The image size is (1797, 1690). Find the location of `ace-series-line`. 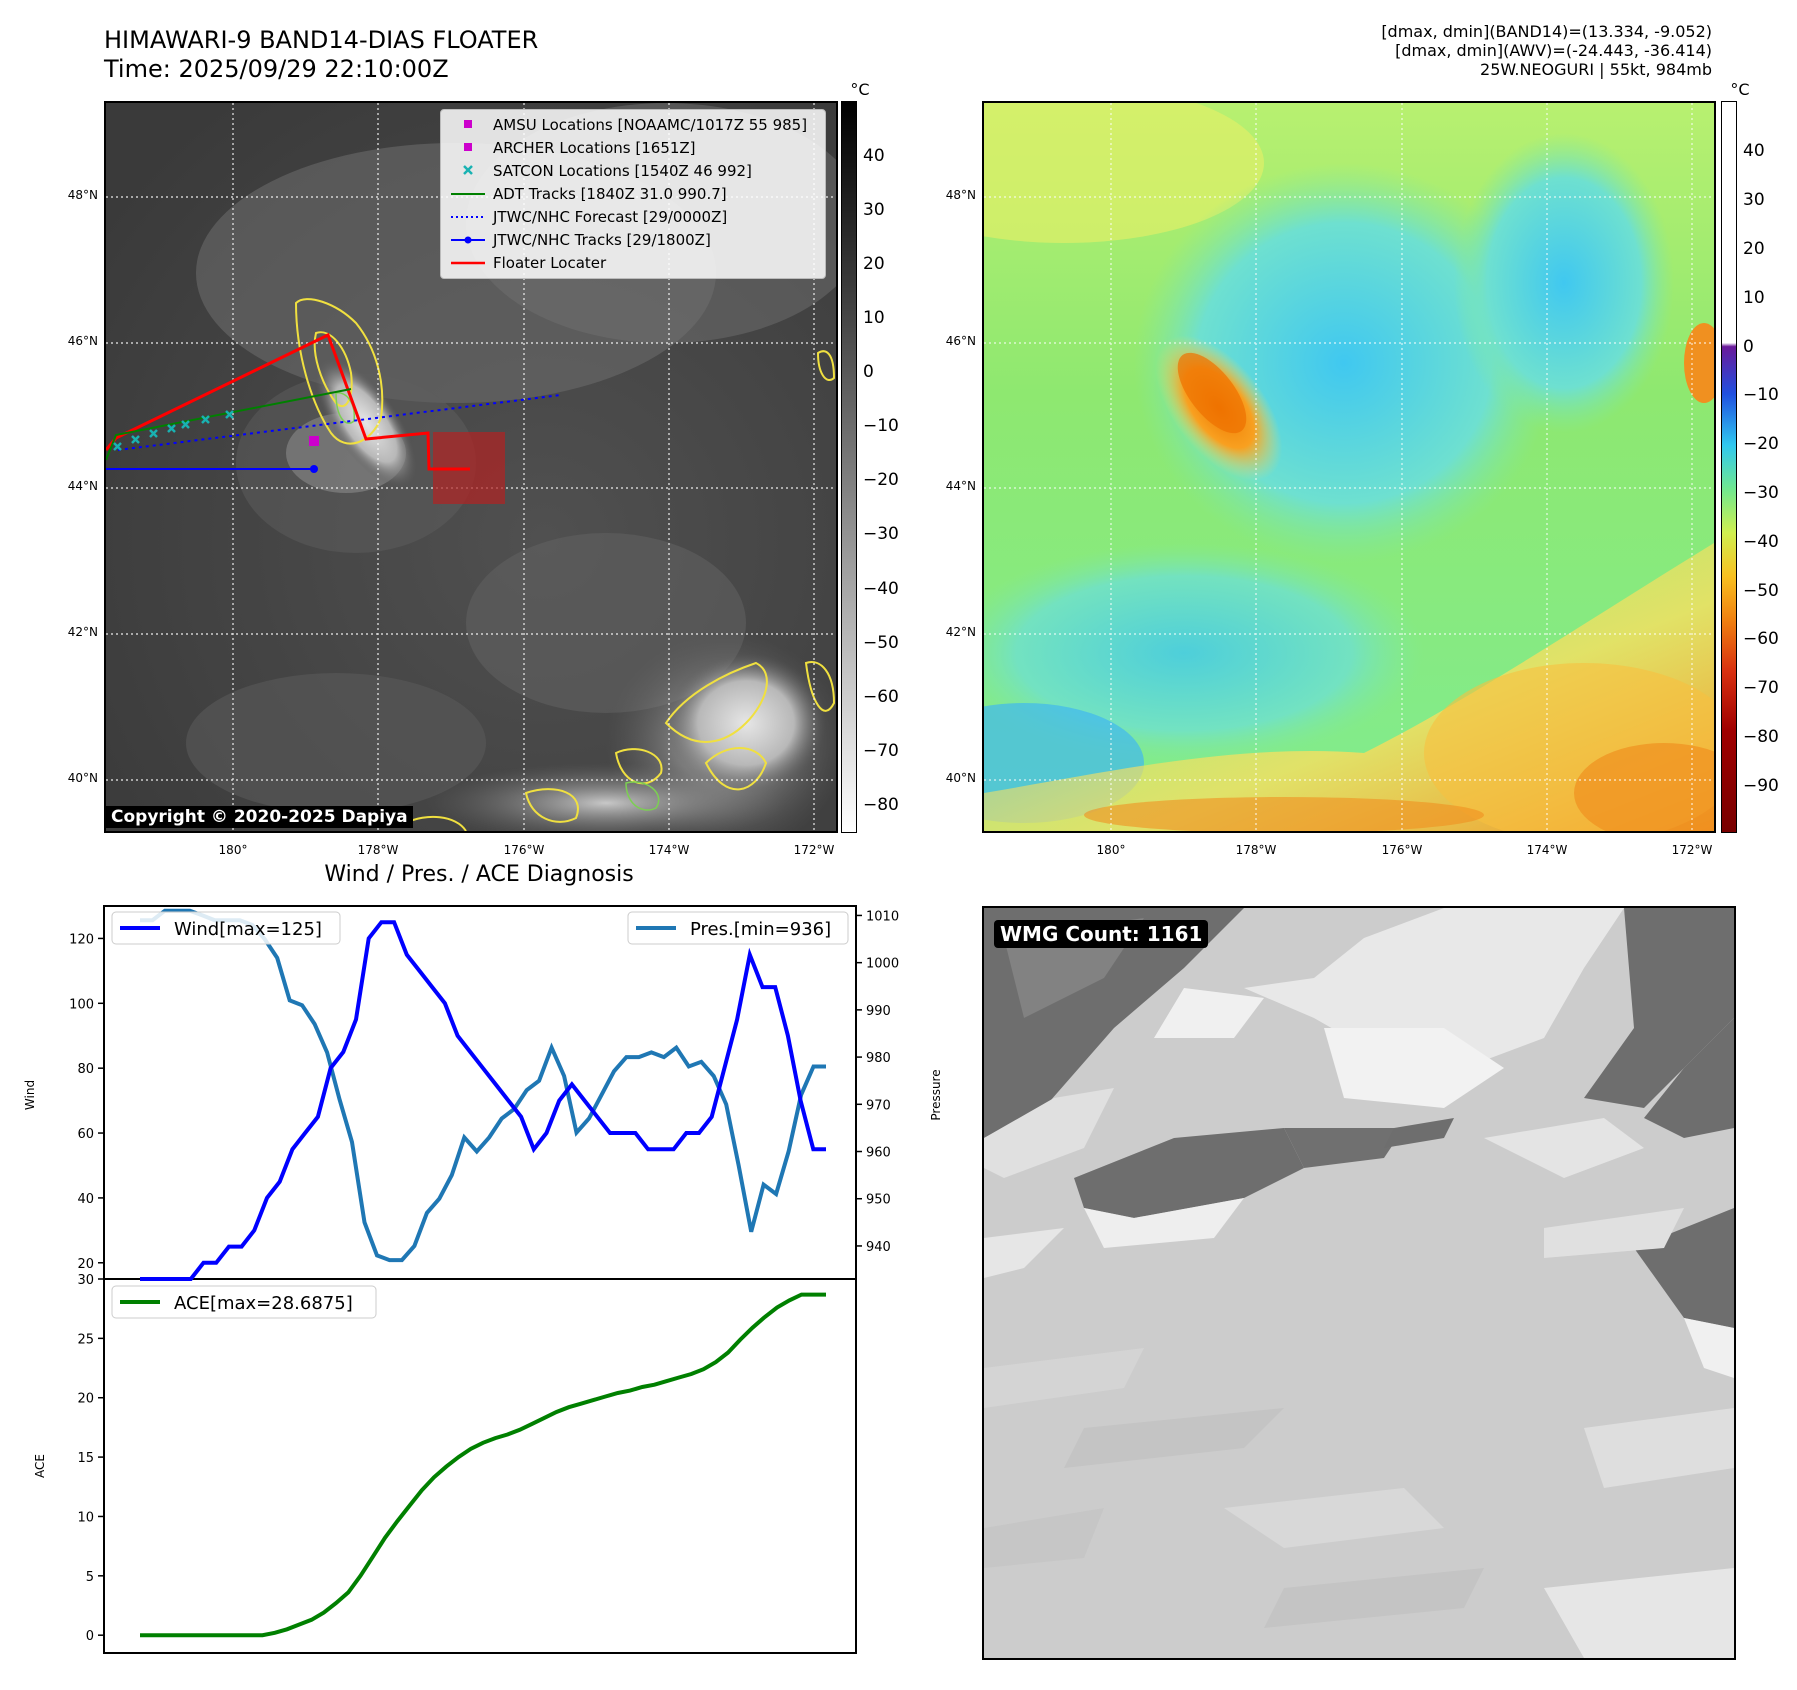

ace-series-line is located at coordinates (483, 1465).